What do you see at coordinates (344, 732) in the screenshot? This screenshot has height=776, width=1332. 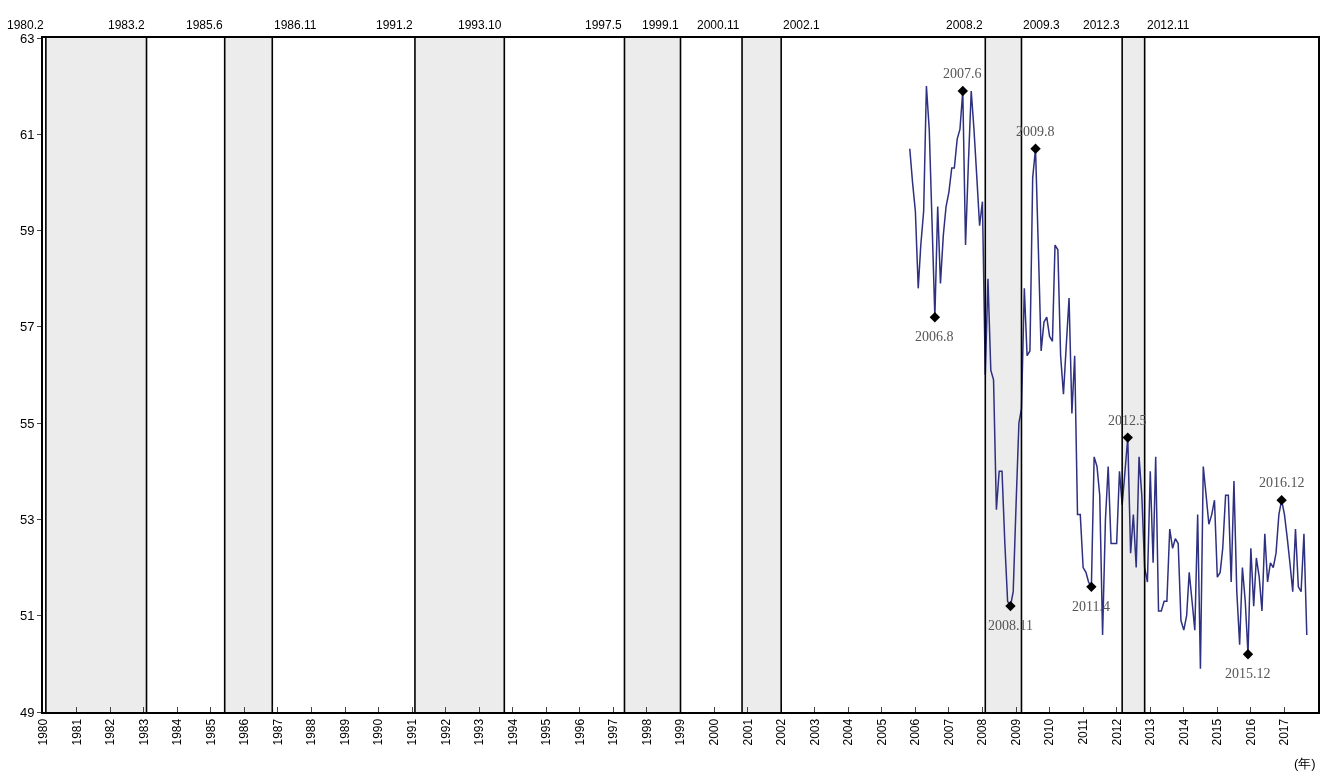 I see `x-tick-label: 1989` at bounding box center [344, 732].